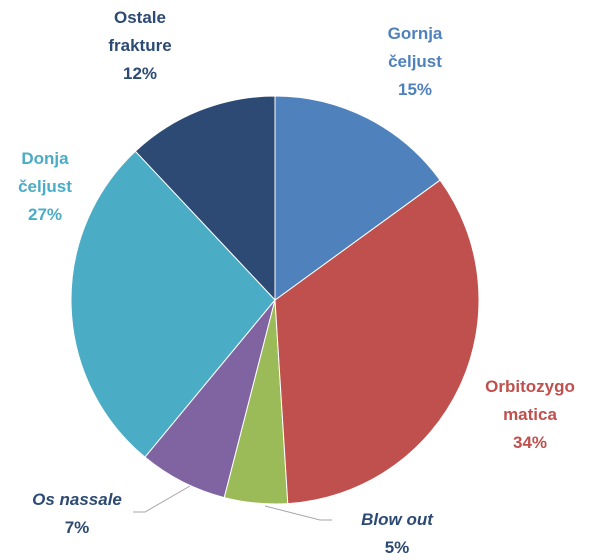 Image resolution: width=589 pixels, height=560 pixels. What do you see at coordinates (397, 519) in the screenshot?
I see `category-label: Blow out` at bounding box center [397, 519].